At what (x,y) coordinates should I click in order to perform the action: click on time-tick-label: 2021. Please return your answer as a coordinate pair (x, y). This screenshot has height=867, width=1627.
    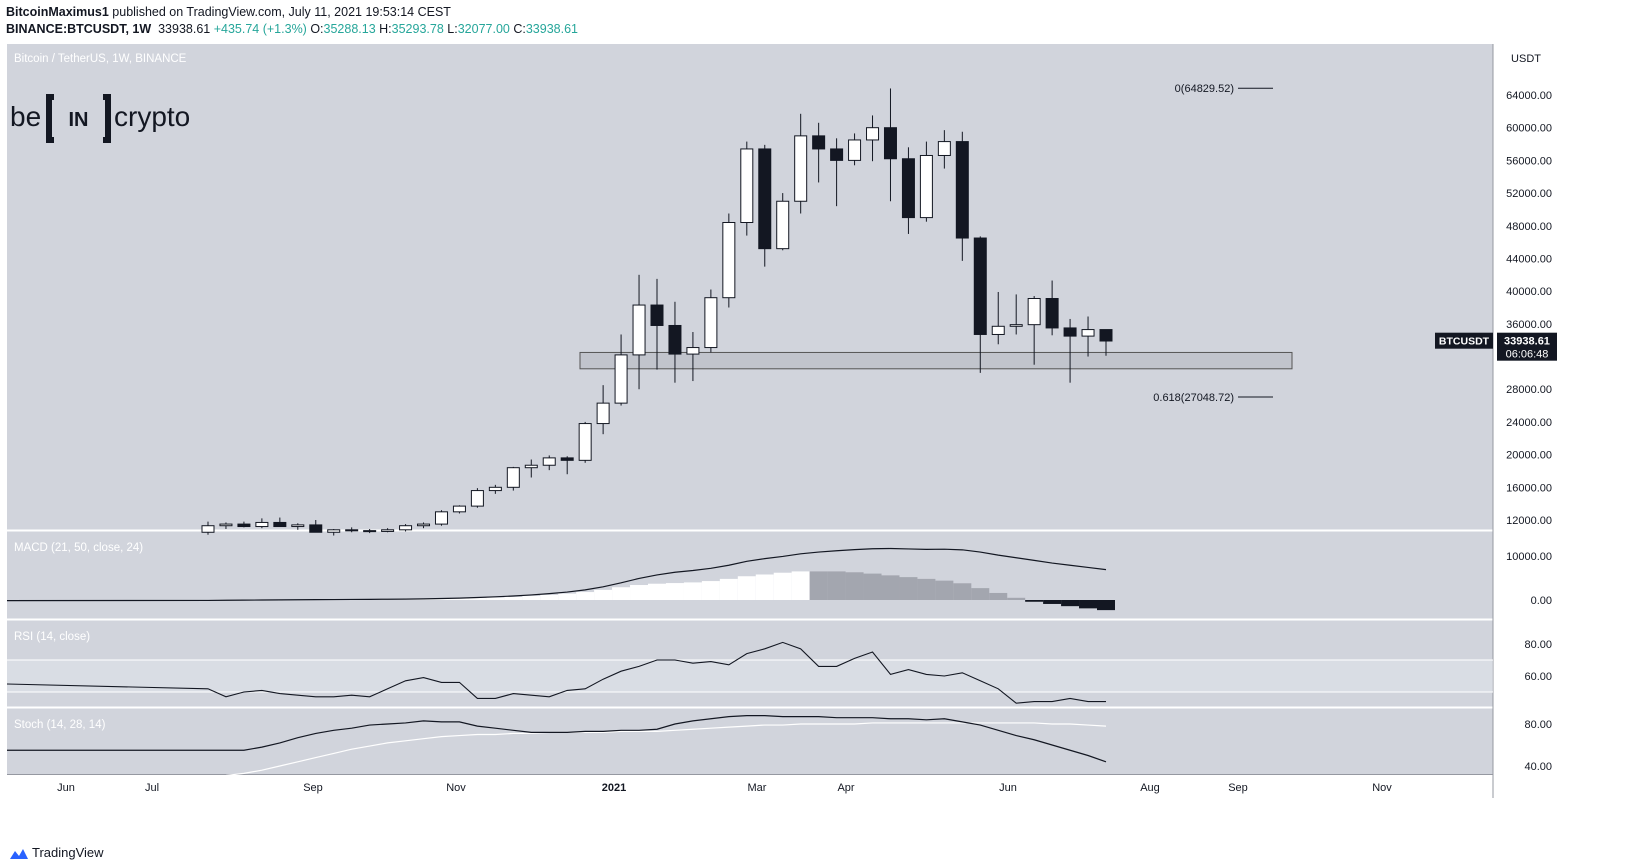
    Looking at the image, I should click on (614, 788).